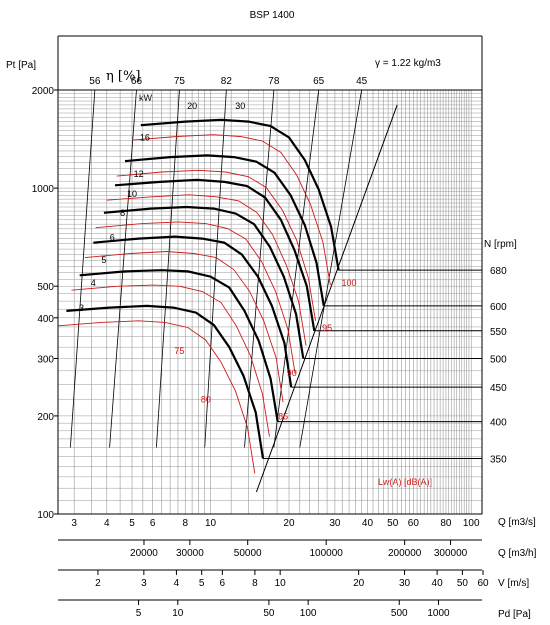  Describe the element at coordinates (408, 63) in the screenshot. I see `density-note: γ = 1.22 kg/m3` at that location.